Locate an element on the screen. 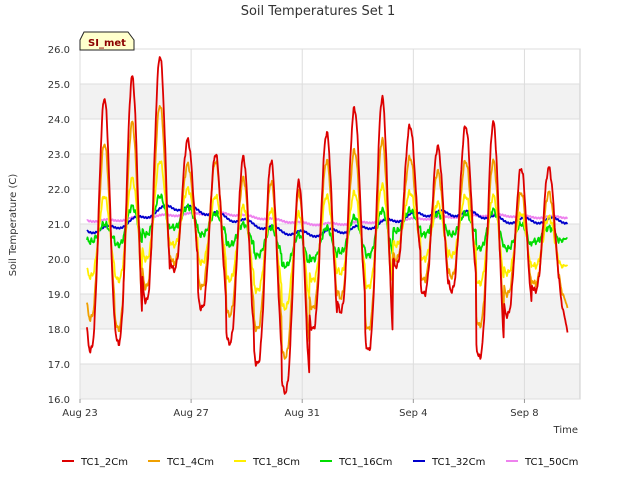 Image resolution: width=640 pixels, height=480 pixels. legend-label: TC1_32Cm is located at coordinates (458, 462).